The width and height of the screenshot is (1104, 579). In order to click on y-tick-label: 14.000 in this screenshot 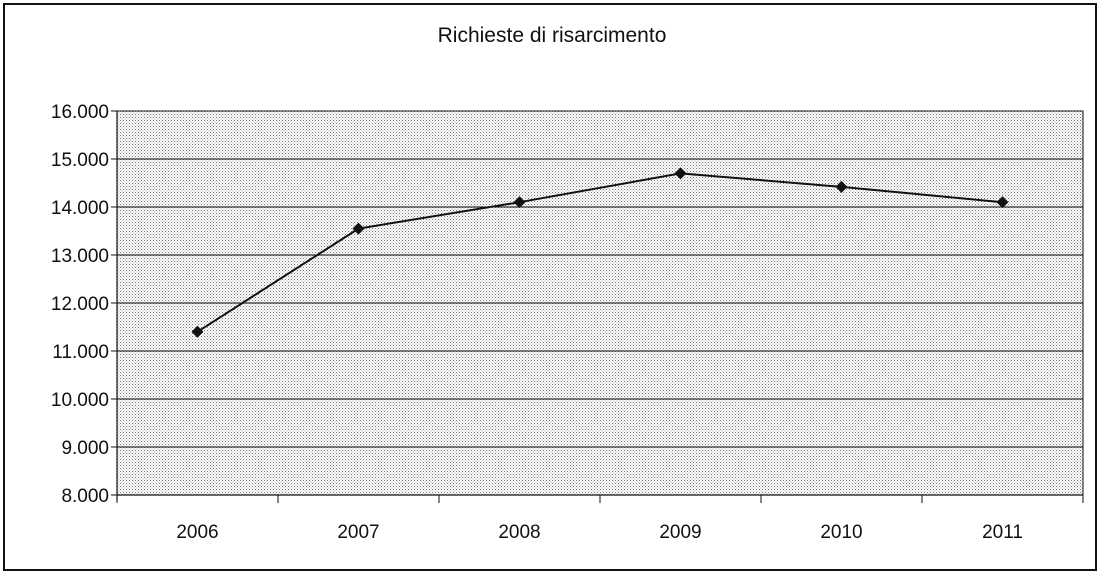, I will do `click(80, 208)`.